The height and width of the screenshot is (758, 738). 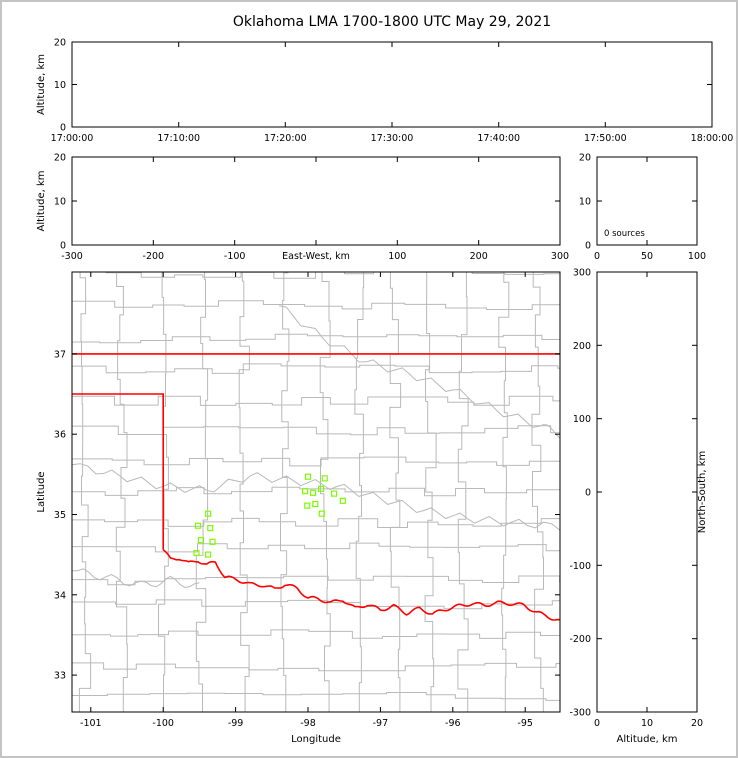 I want to click on tick-label: 34, so click(x=60, y=595).